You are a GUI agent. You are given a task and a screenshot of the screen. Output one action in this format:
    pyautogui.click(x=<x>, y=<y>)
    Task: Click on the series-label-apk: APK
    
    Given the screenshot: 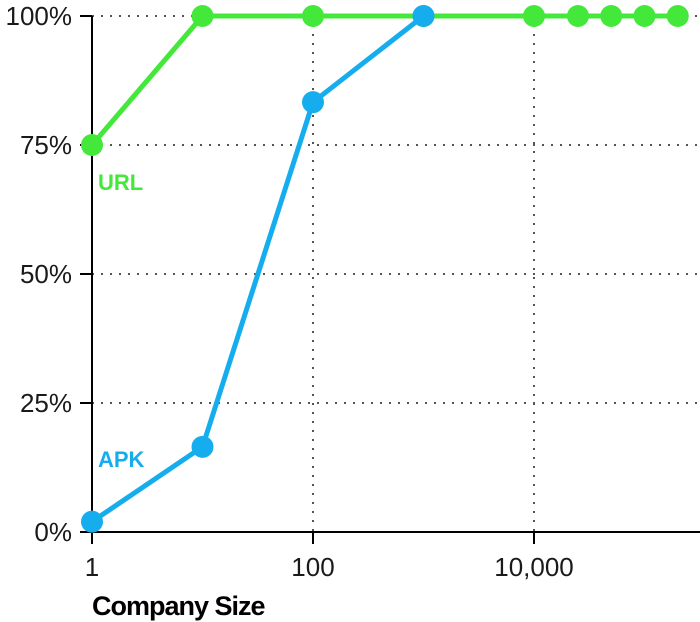 What is the action you would take?
    pyautogui.click(x=121, y=459)
    